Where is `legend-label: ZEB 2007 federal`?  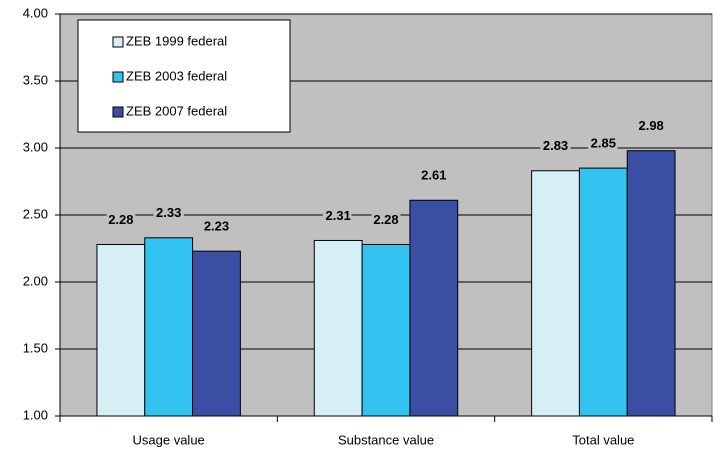 legend-label: ZEB 2007 federal is located at coordinates (176, 110).